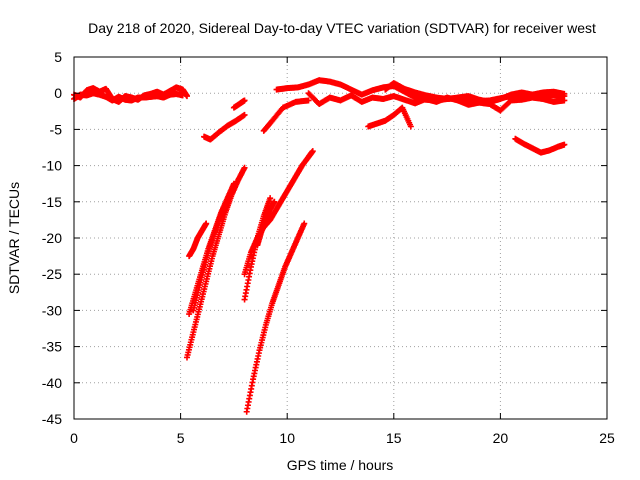 The height and width of the screenshot is (480, 640). I want to click on x-tick-label: 5, so click(181, 438).